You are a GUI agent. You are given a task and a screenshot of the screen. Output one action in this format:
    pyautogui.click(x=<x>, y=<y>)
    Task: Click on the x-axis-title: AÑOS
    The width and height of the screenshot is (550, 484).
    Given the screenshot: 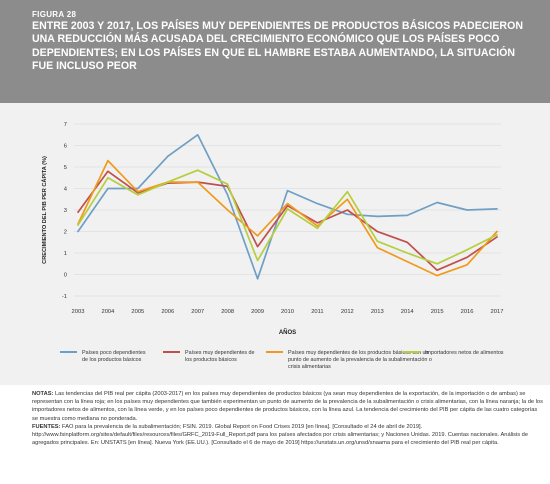 What is the action you would take?
    pyautogui.click(x=287, y=332)
    